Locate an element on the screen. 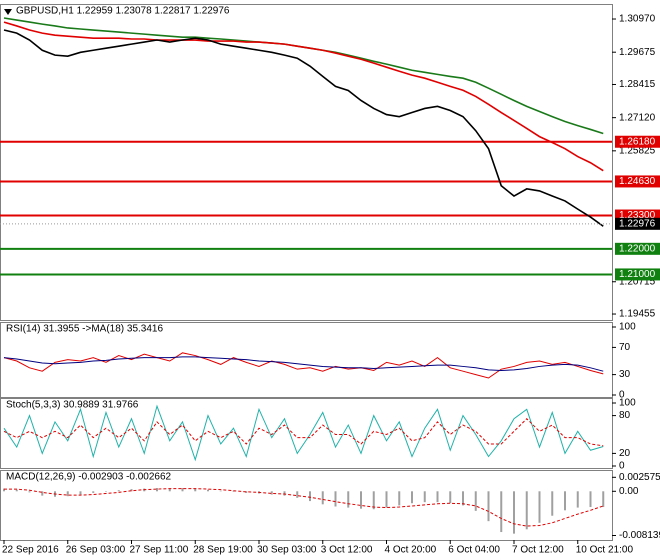 Image resolution: width=660 pixels, height=560 pixels. panel-title: RSI(14) 31.3955 ->MA(18) 35.3416 is located at coordinates (84, 329).